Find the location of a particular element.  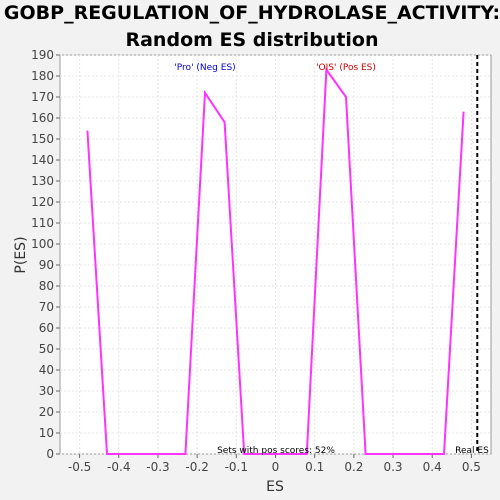

y-tick-label-3: 30 is located at coordinates (46, 391).